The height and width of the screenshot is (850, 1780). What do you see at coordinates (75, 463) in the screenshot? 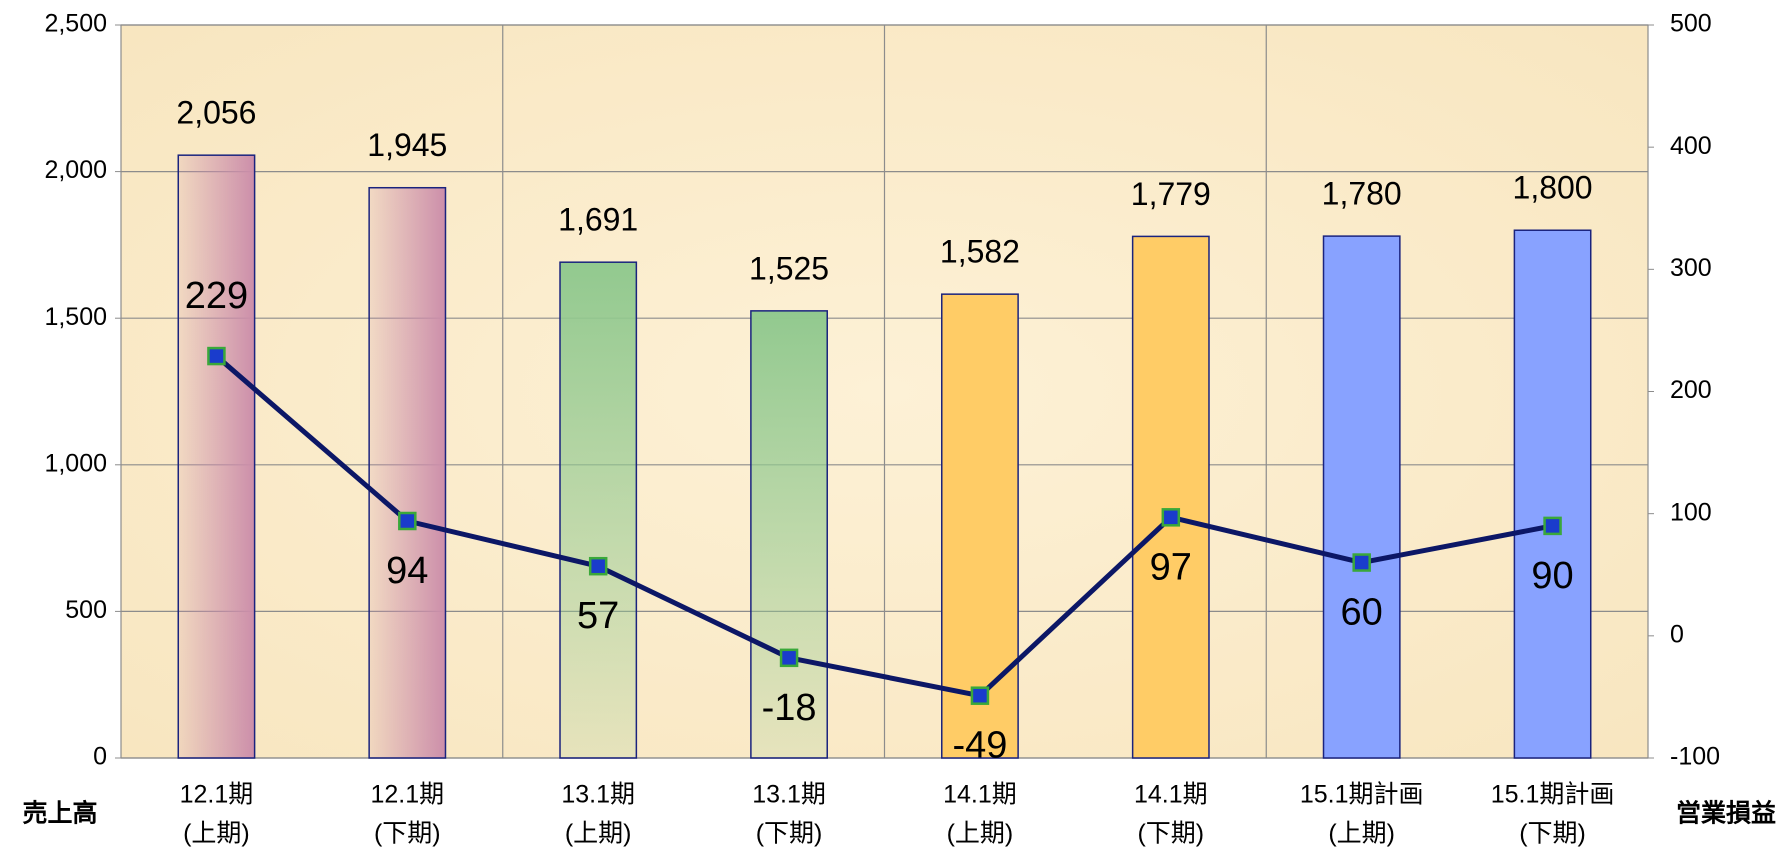
I see `y-tick-label: 1,000` at bounding box center [75, 463].